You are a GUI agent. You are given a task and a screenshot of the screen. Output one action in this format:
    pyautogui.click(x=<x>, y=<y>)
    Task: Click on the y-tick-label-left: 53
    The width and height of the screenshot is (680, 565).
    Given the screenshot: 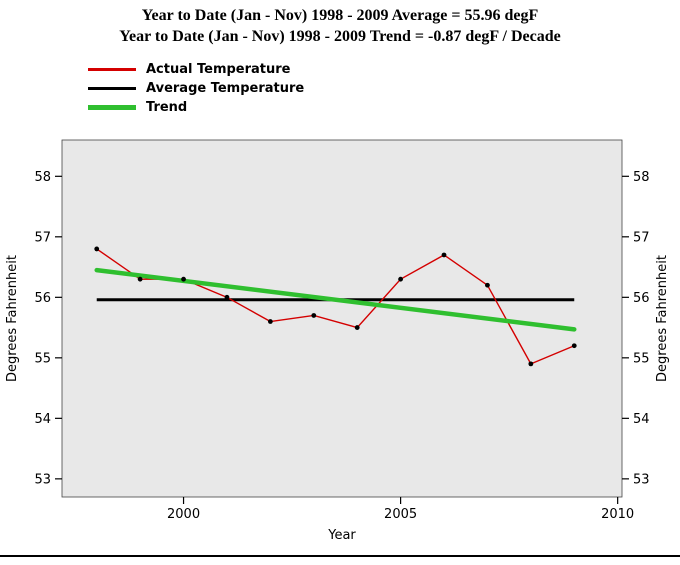 What is the action you would take?
    pyautogui.click(x=42, y=479)
    